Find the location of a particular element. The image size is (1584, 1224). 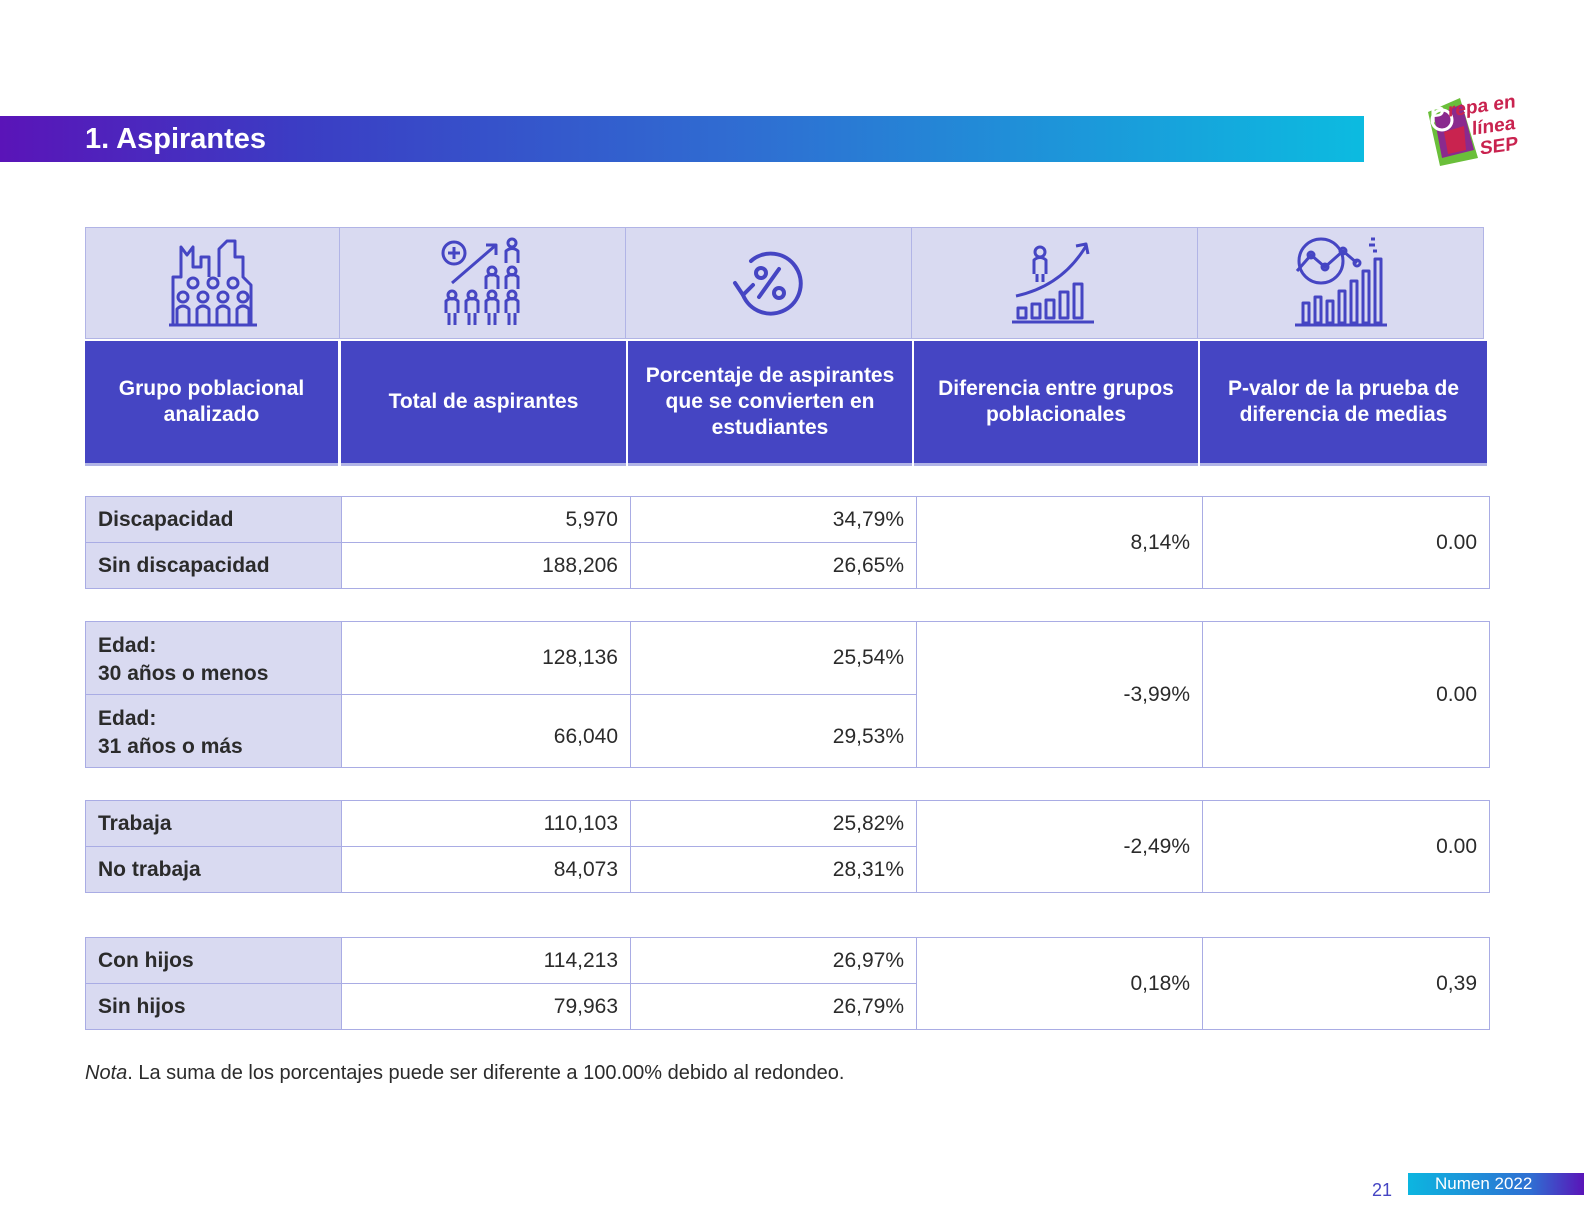

header-grupo: Grupo poblacional analizado is located at coordinates (211, 403).